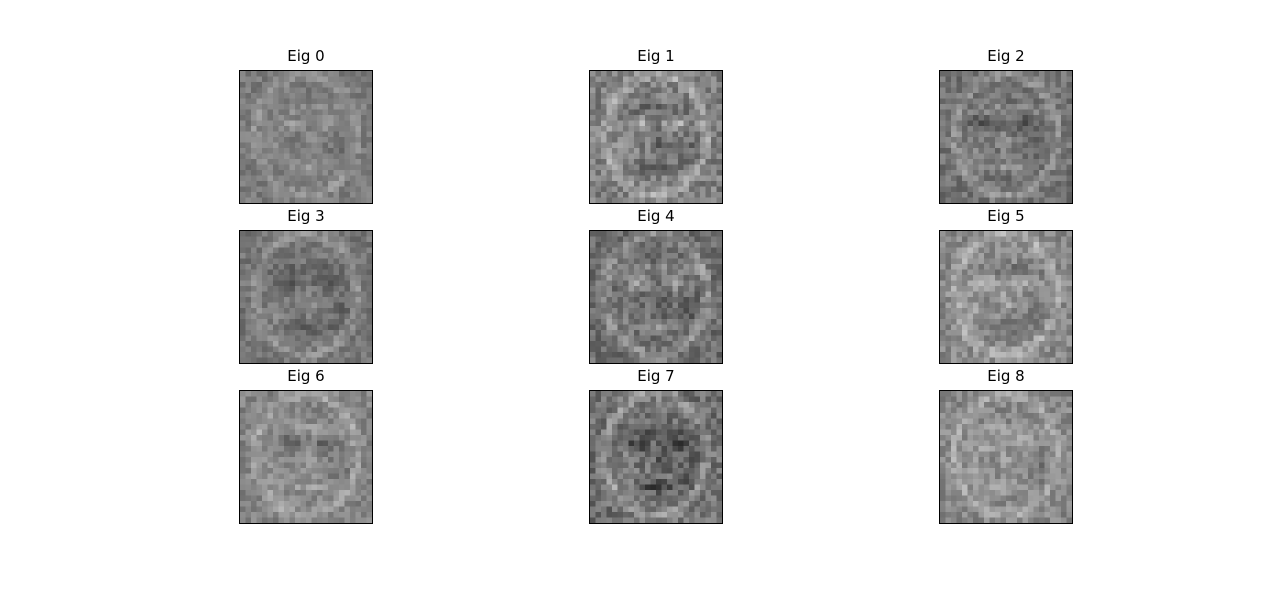 This screenshot has height=589, width=1280. I want to click on panel-title: Eig 6, so click(306, 376).